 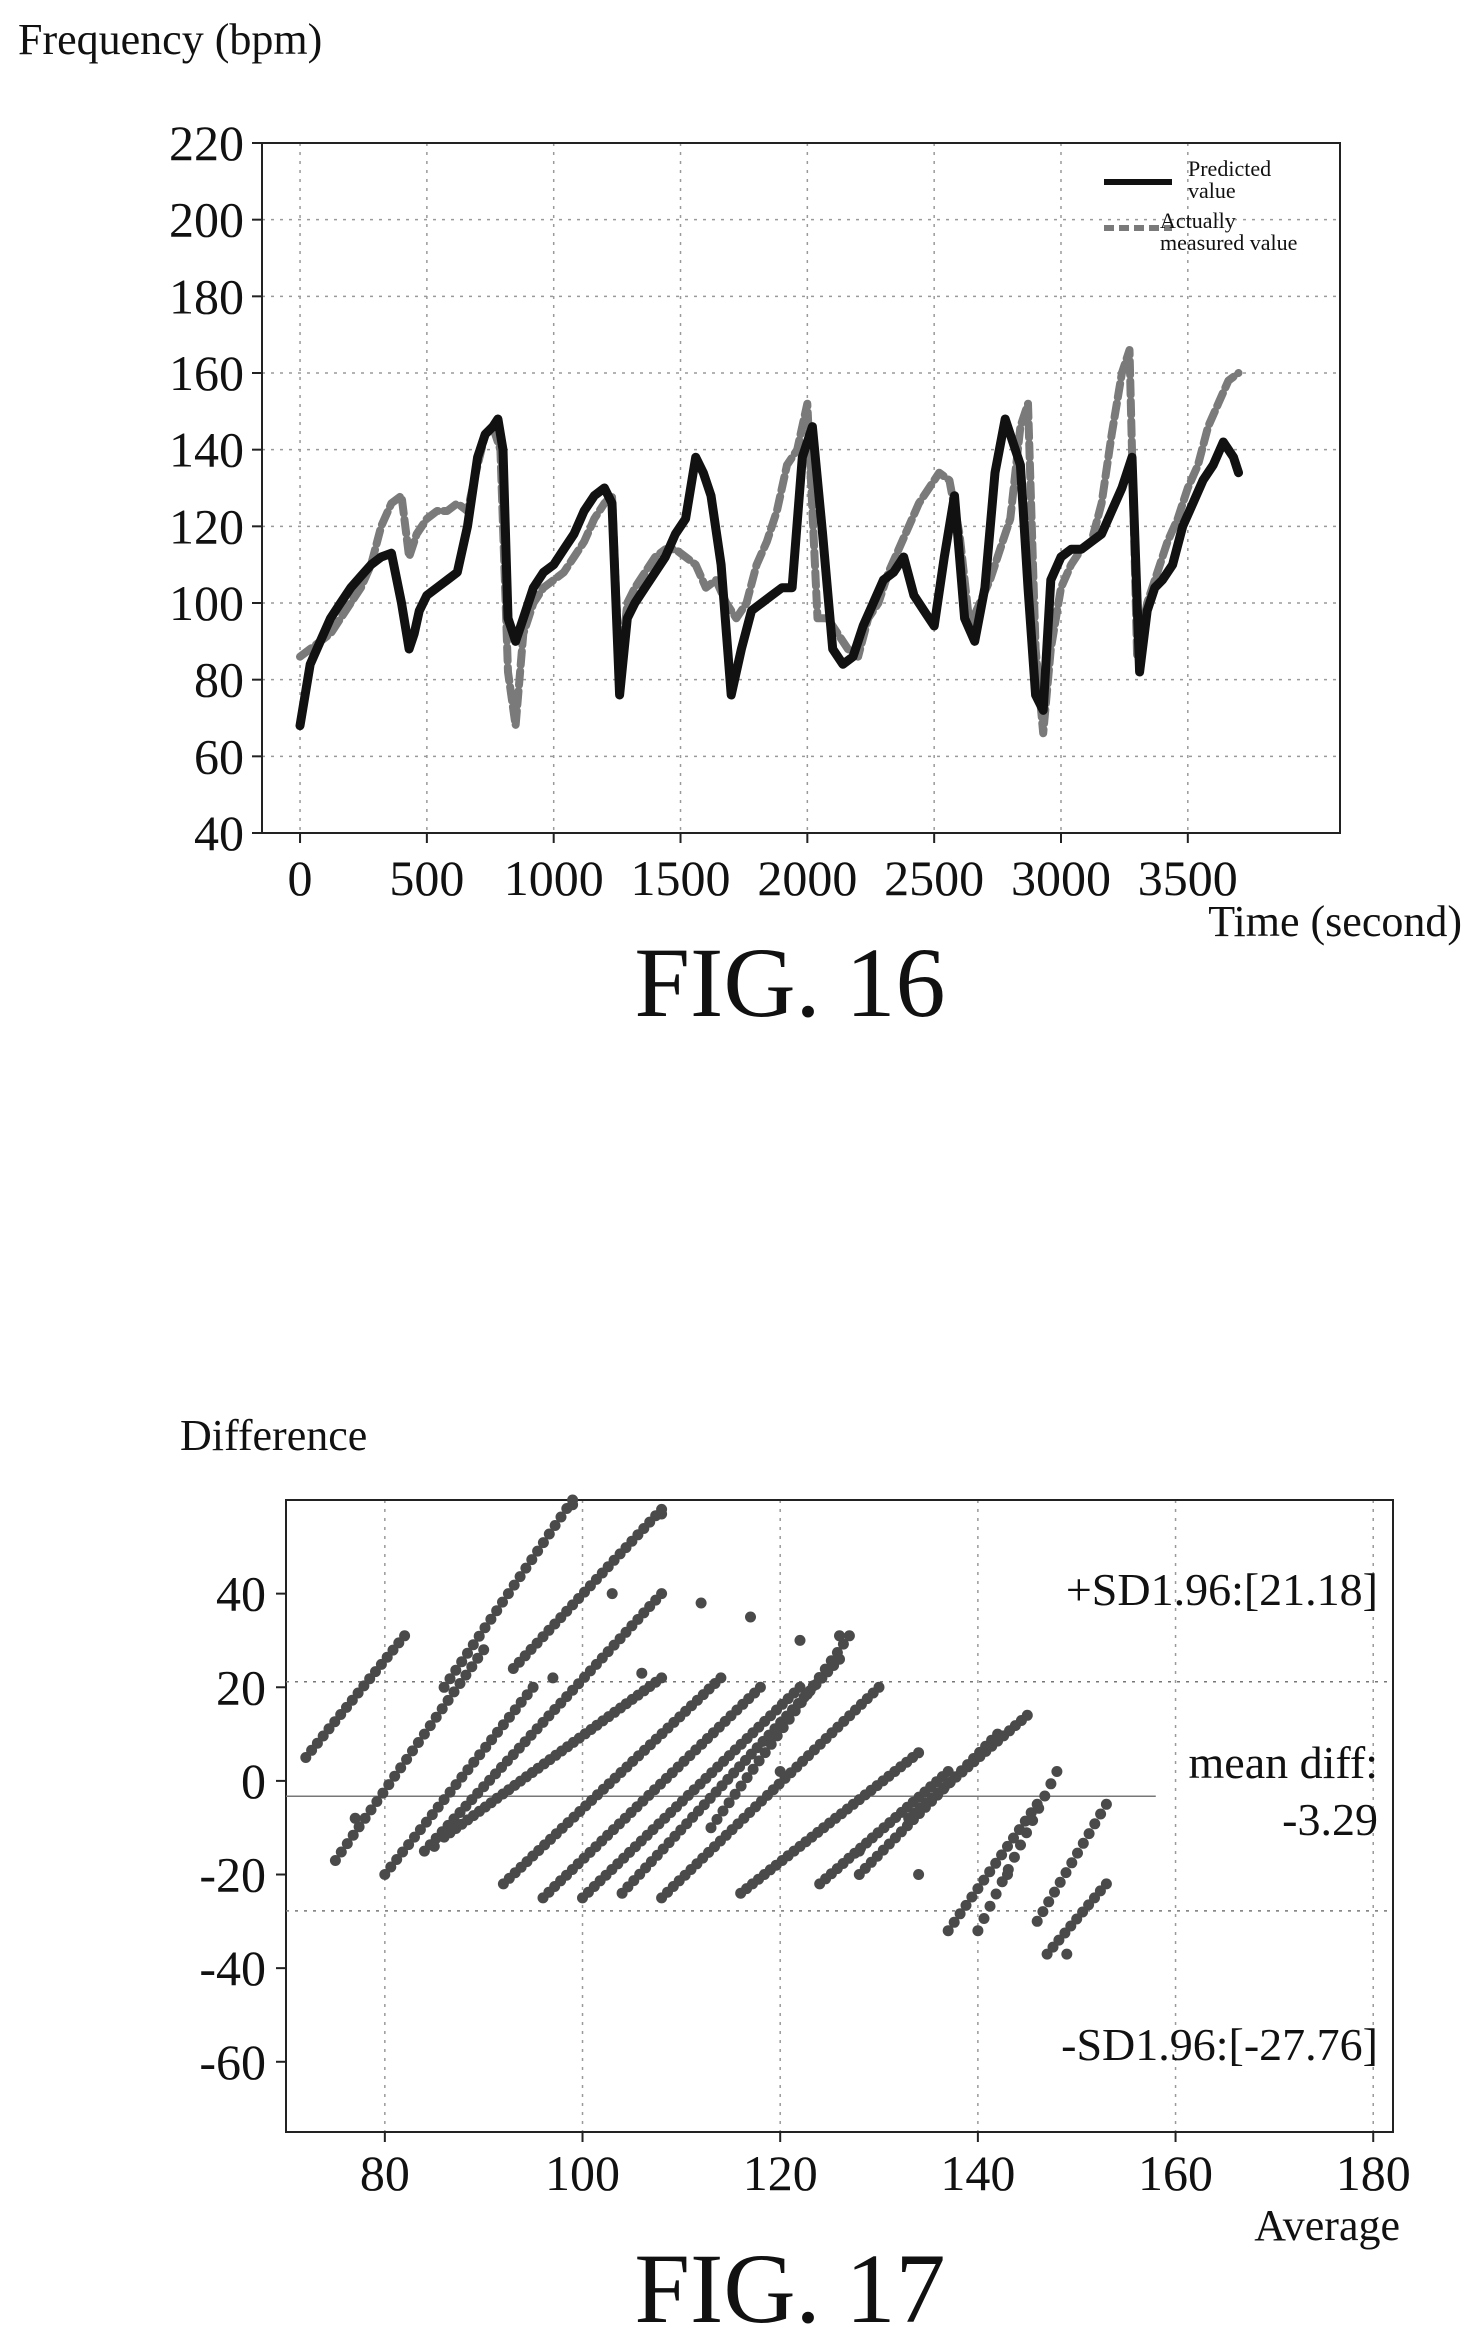 I want to click on fig17-y-tick-label: 40, so click(x=241, y=1594).